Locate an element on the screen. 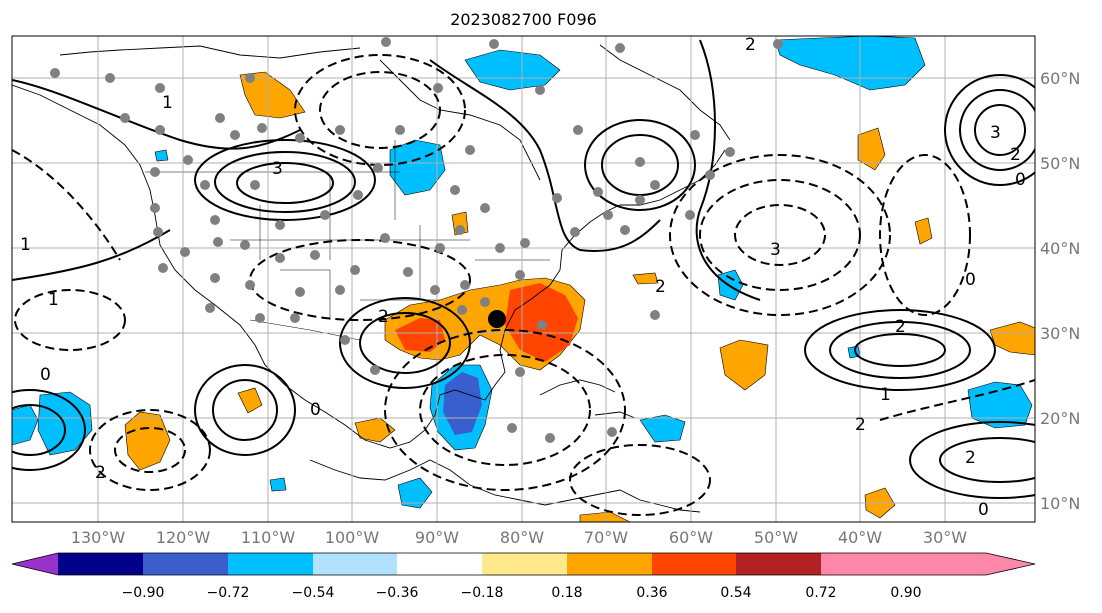 This screenshot has height=613, width=1102. colorbar-seg-over is located at coordinates (928, 564).